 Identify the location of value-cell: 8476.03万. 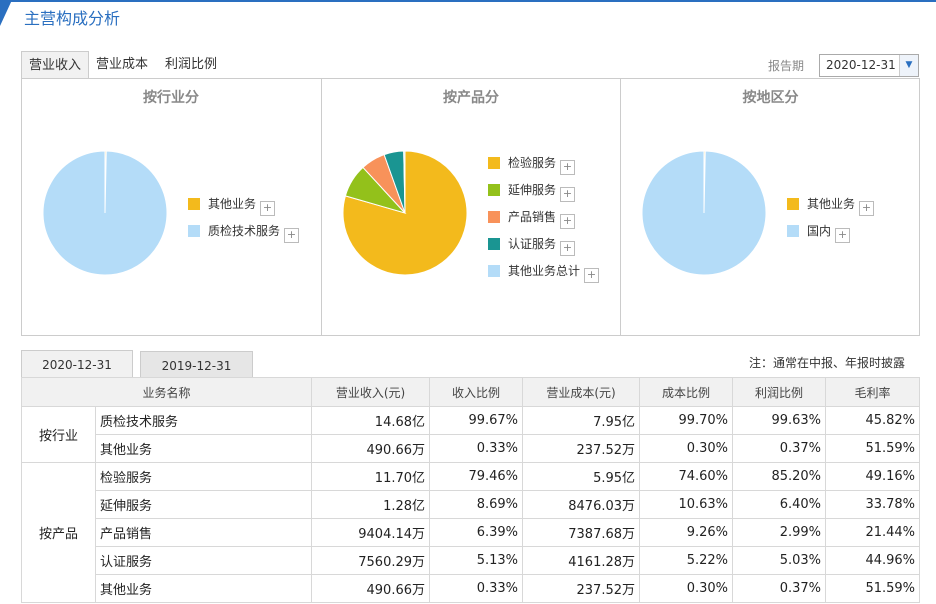
(581, 504).